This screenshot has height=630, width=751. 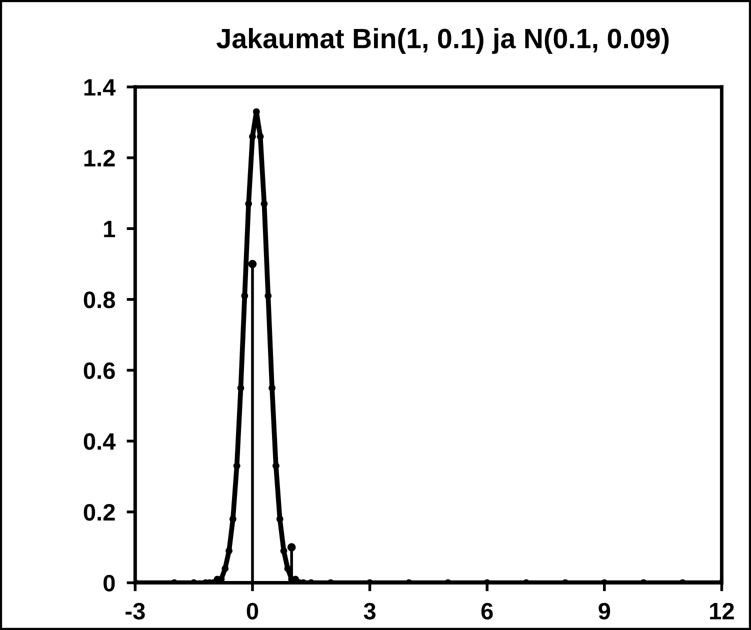 What do you see at coordinates (604, 611) in the screenshot?
I see `x-tick-label: 9` at bounding box center [604, 611].